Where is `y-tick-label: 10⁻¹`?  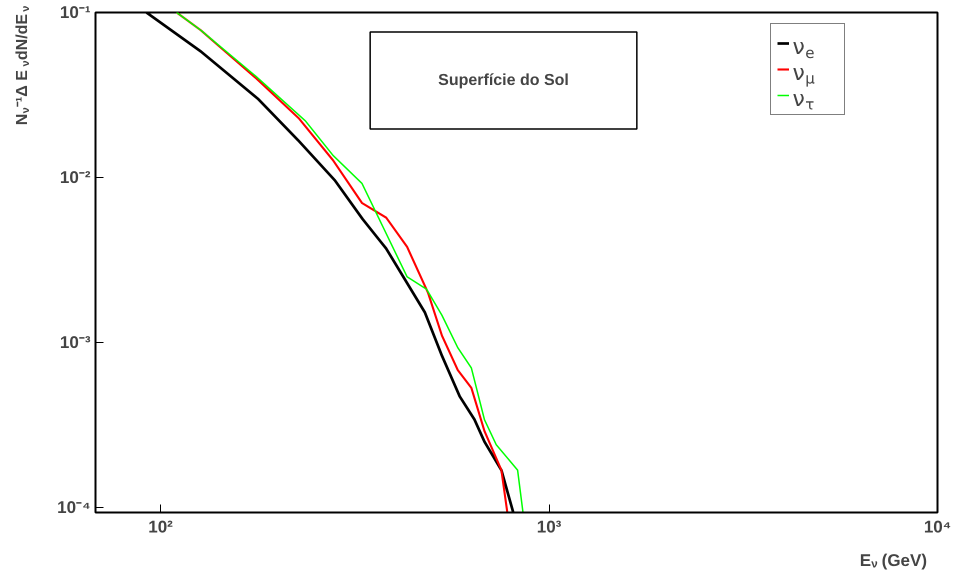 y-tick-label: 10⁻¹ is located at coordinates (75, 12).